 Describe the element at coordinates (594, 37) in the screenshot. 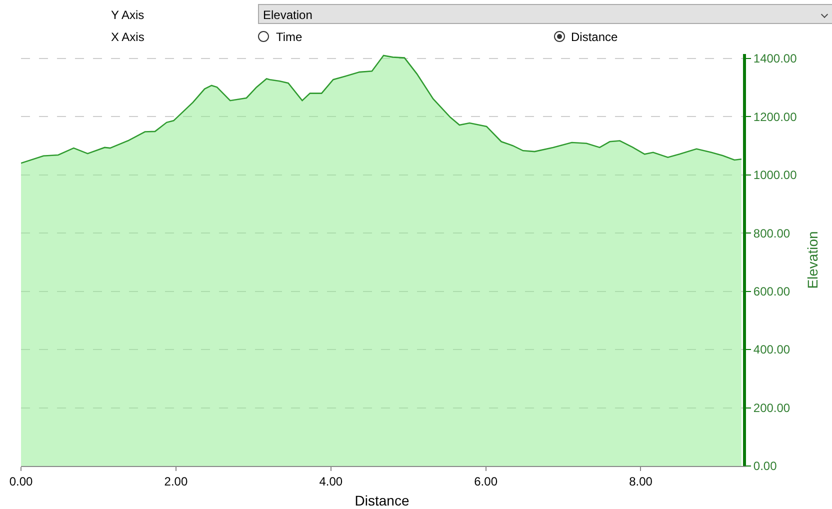

I see `text: Distance` at that location.